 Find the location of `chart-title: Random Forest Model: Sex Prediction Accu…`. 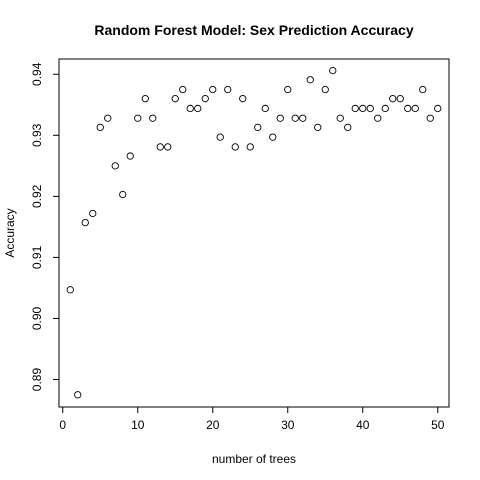

chart-title: Random Forest Model: Sex Prediction Accu… is located at coordinates (253, 30).